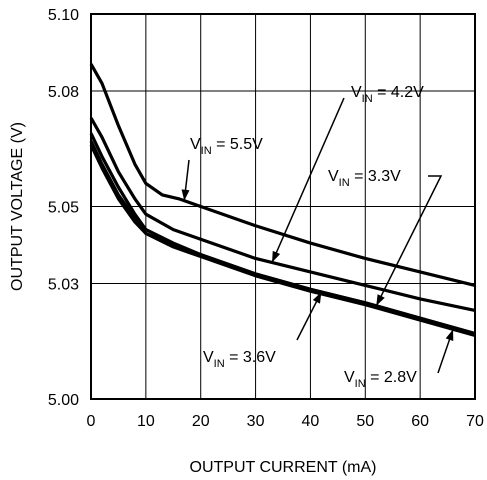 The height and width of the screenshot is (480, 487). What do you see at coordinates (146, 421) in the screenshot?
I see `x-tick-label: 10` at bounding box center [146, 421].